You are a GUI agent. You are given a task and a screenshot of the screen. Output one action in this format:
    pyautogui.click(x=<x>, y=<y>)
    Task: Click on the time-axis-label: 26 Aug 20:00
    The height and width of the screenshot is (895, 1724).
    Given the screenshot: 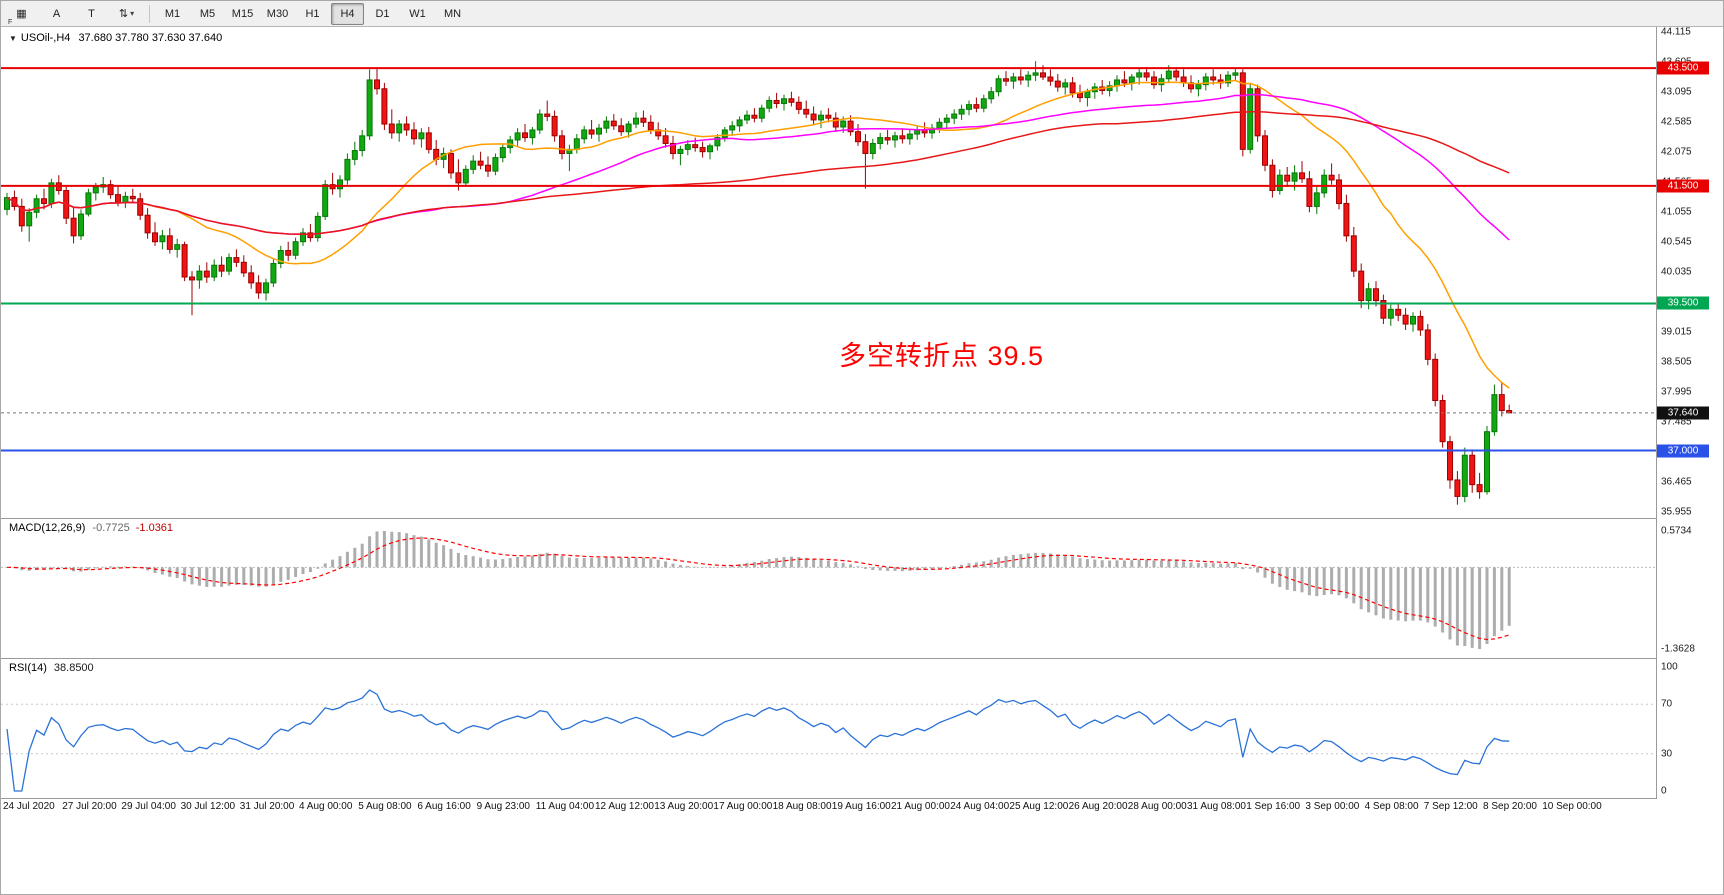 What is the action you would take?
    pyautogui.click(x=1098, y=806)
    